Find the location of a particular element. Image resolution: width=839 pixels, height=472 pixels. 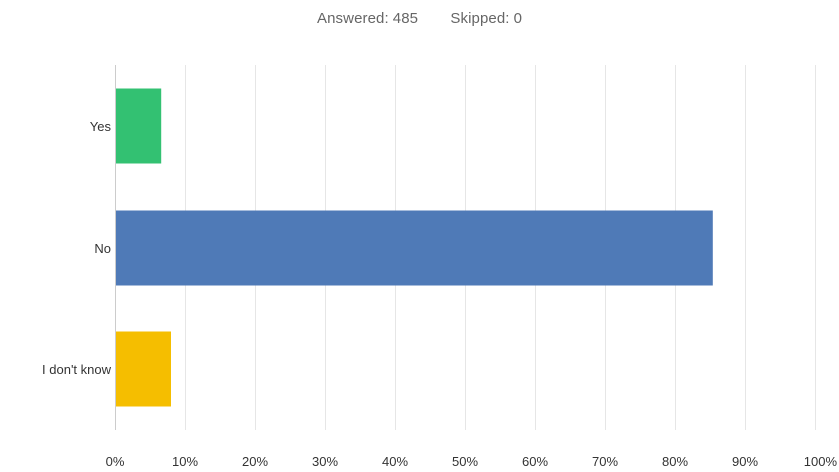

skipped-value: 0 is located at coordinates (518, 18).